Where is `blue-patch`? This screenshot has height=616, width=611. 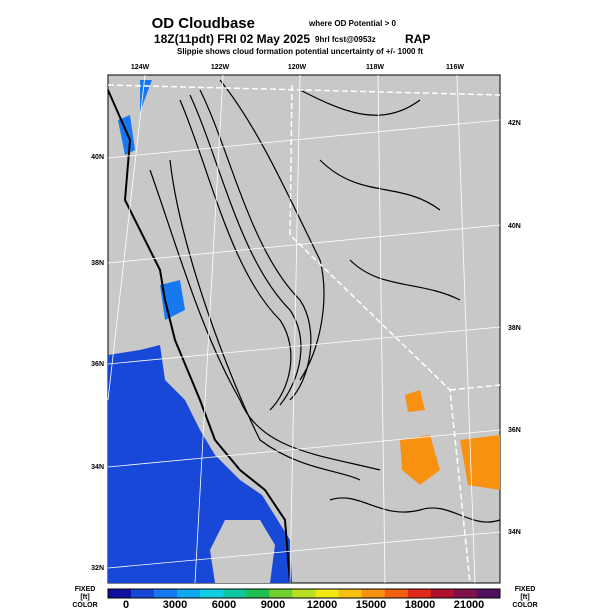
blue-patch is located at coordinates (151, 200).